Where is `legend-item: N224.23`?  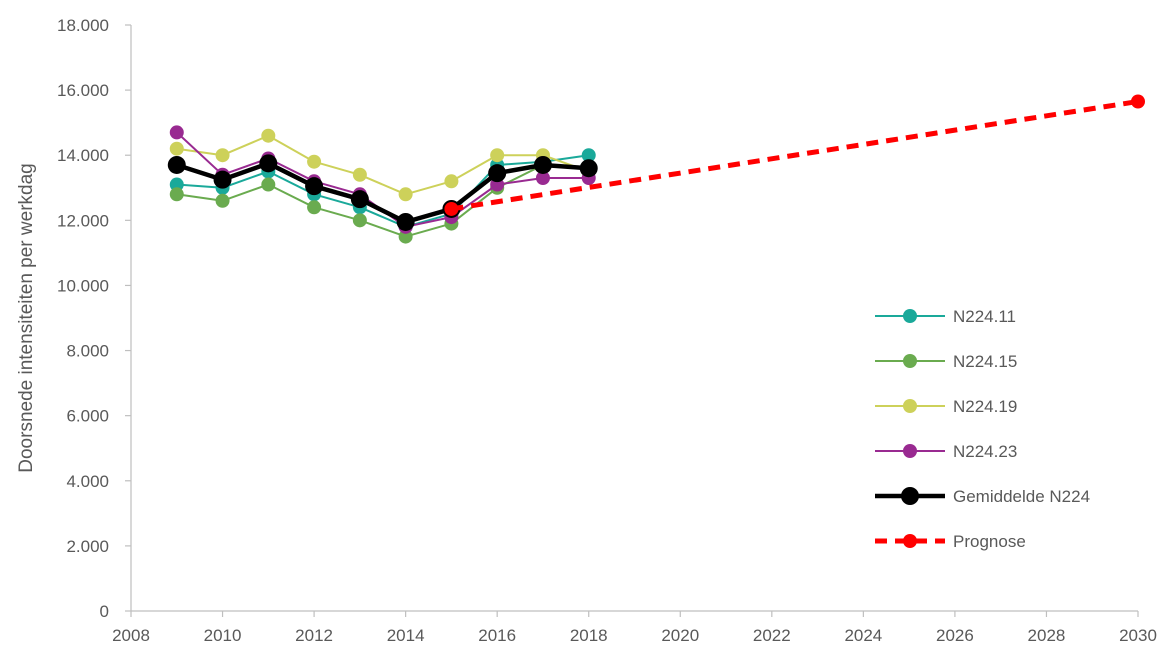
legend-item: N224.23 is located at coordinates (946, 451).